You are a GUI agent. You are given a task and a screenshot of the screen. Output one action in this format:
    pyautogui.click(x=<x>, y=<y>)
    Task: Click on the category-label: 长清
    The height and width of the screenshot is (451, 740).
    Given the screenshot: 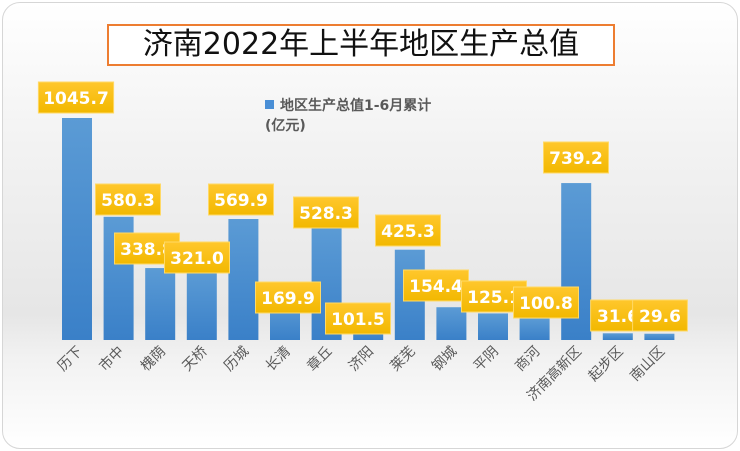 What is the action you would take?
    pyautogui.click(x=278, y=359)
    